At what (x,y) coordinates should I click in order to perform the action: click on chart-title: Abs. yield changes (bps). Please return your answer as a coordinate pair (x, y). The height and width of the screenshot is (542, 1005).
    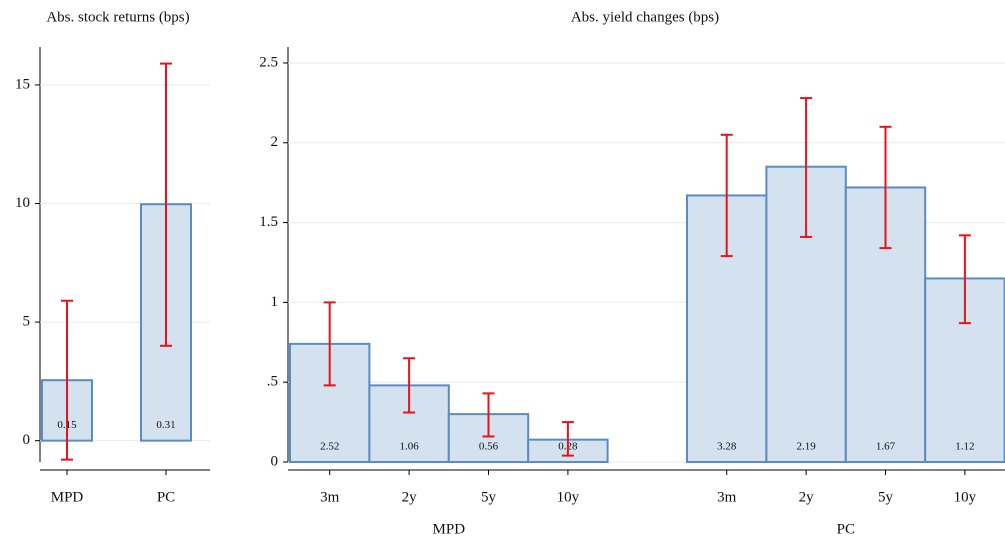
    Looking at the image, I should click on (645, 17).